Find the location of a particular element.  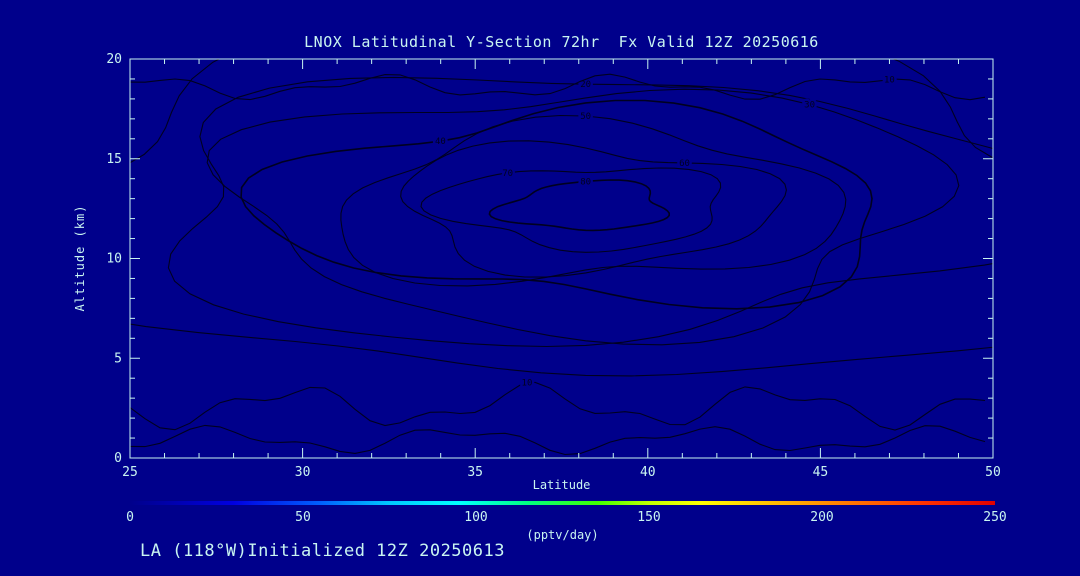

footer-annotation: LA (118°W)Initialized 12Z 20250613 is located at coordinates (322, 551).